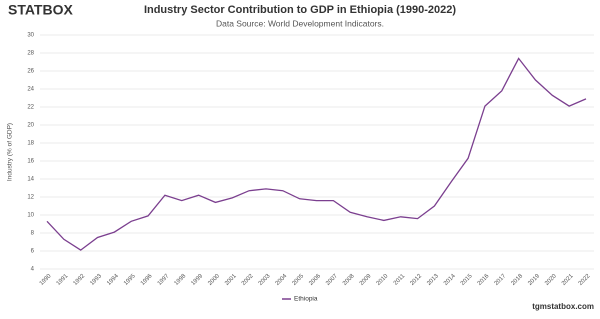 The width and height of the screenshot is (600, 319). Describe the element at coordinates (30, 72) in the screenshot. I see `y-tick-label: 26` at that location.